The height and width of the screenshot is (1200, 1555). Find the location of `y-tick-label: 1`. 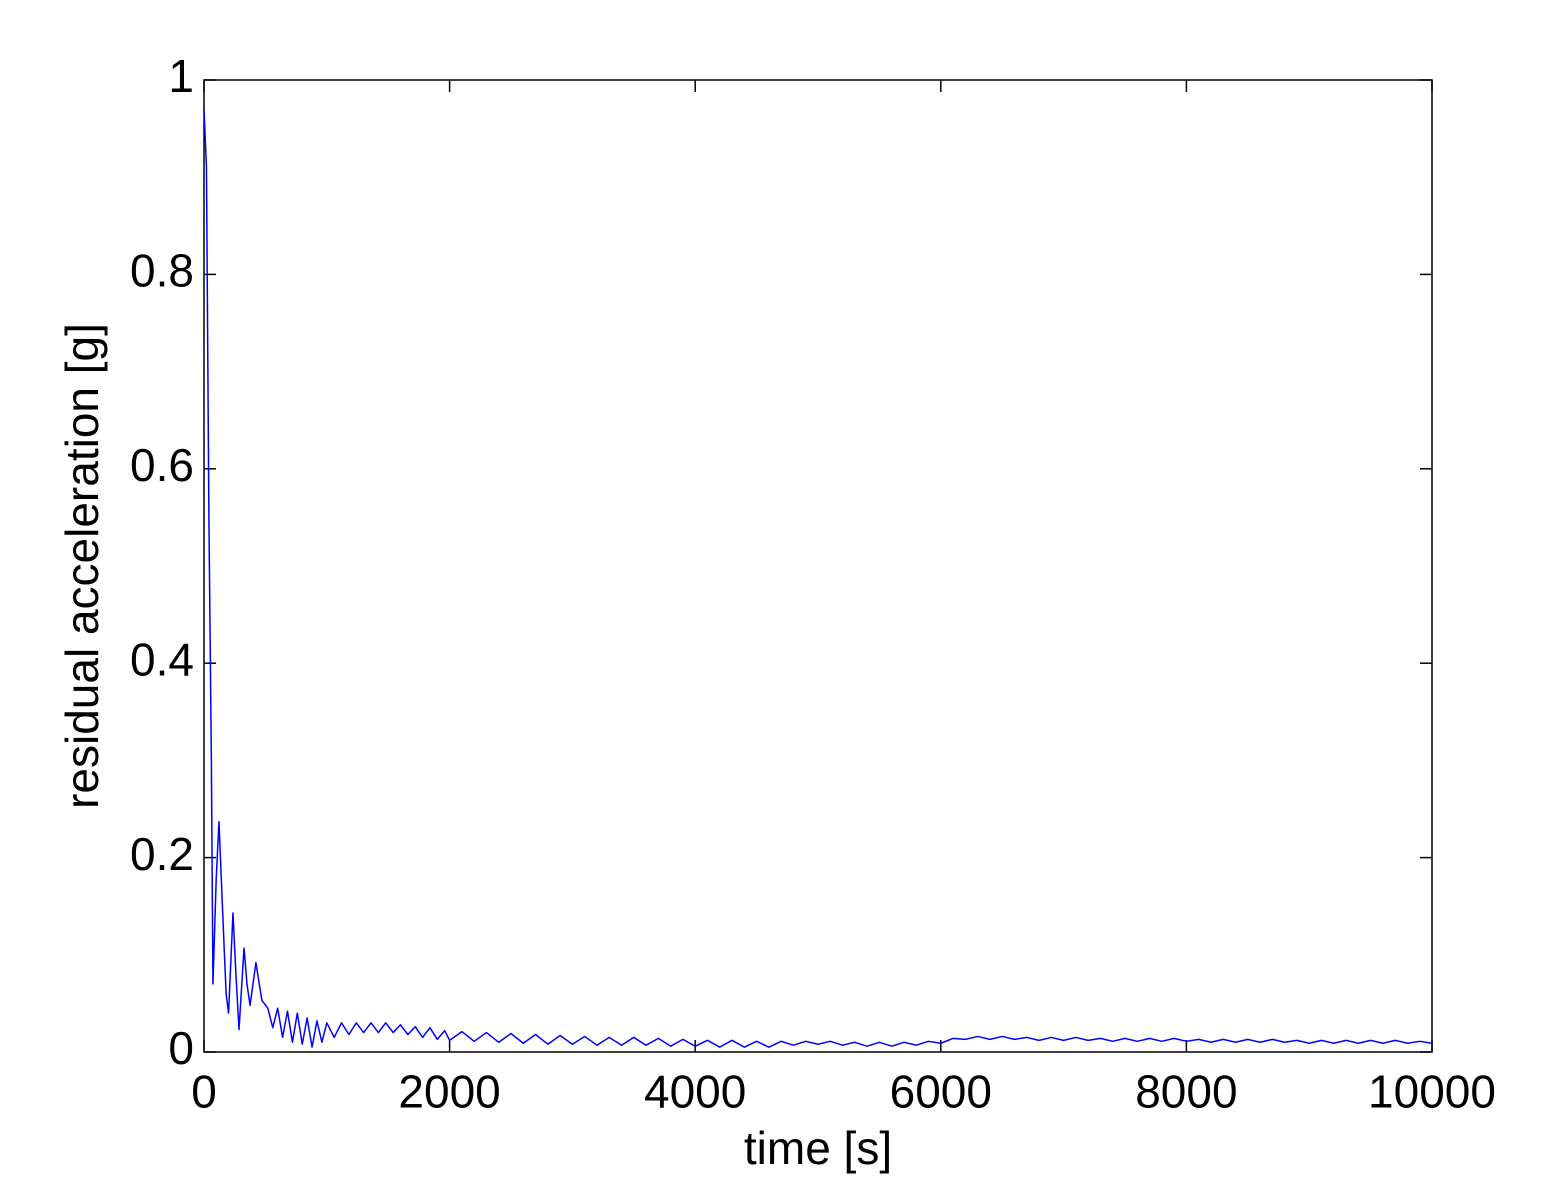

y-tick-label: 1 is located at coordinates (181, 76).